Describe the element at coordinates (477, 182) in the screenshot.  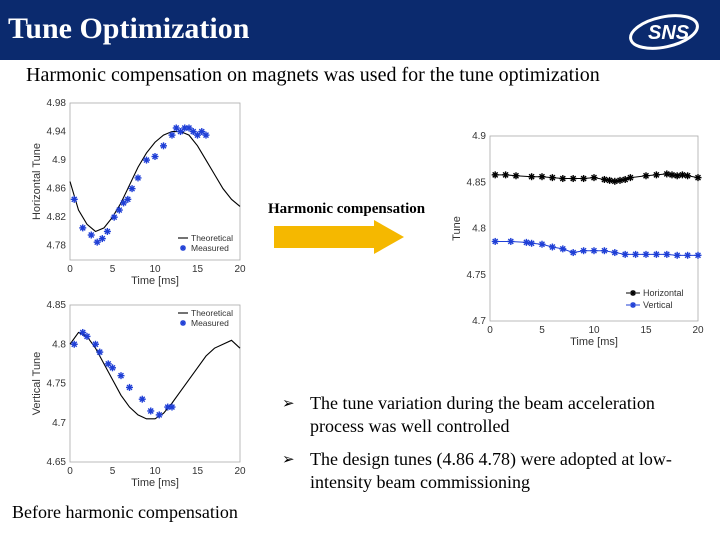
I see `y-tick-label: 4.85` at that location.